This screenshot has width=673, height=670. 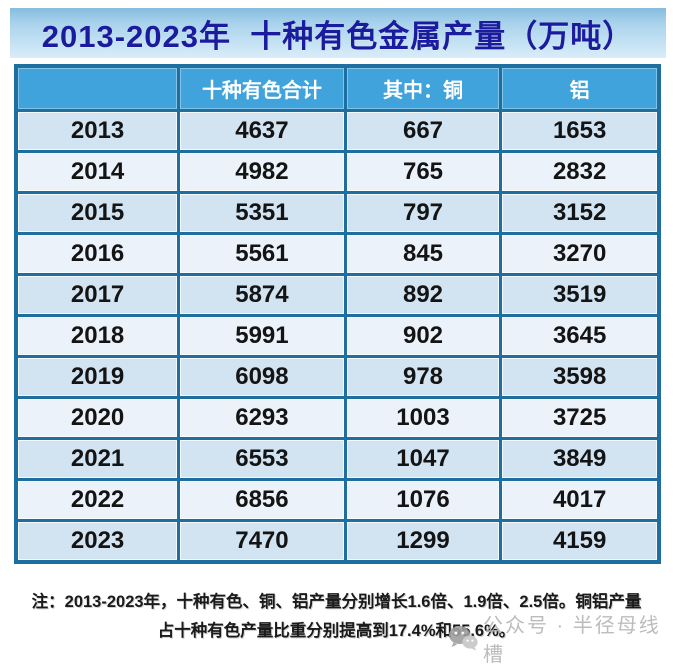 What do you see at coordinates (97, 336) in the screenshot?
I see `year-cell: 2018` at bounding box center [97, 336].